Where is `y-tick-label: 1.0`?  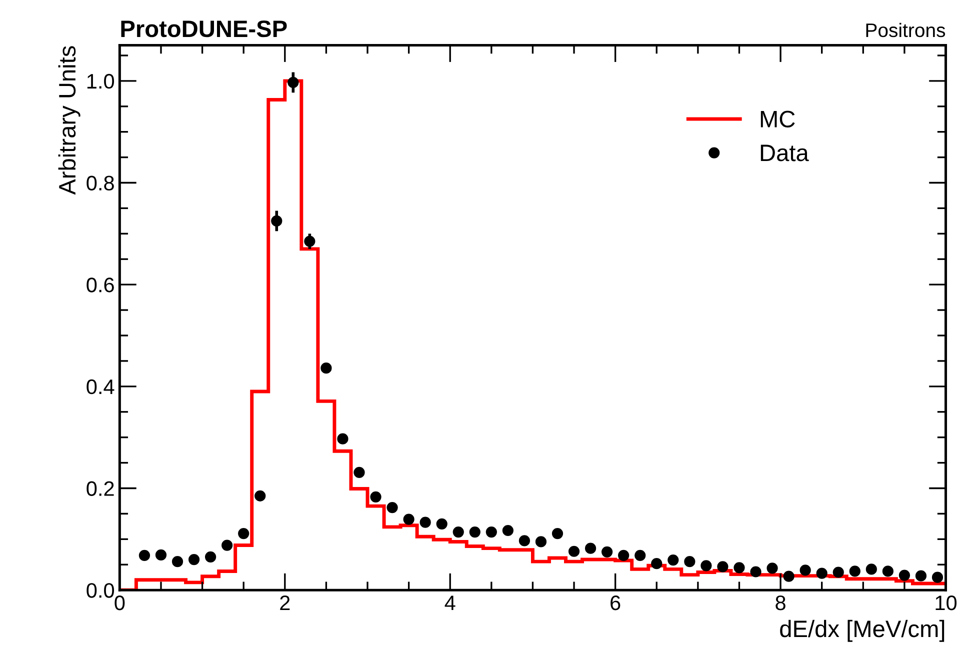 y-tick-label: 1.0 is located at coordinates (100, 81).